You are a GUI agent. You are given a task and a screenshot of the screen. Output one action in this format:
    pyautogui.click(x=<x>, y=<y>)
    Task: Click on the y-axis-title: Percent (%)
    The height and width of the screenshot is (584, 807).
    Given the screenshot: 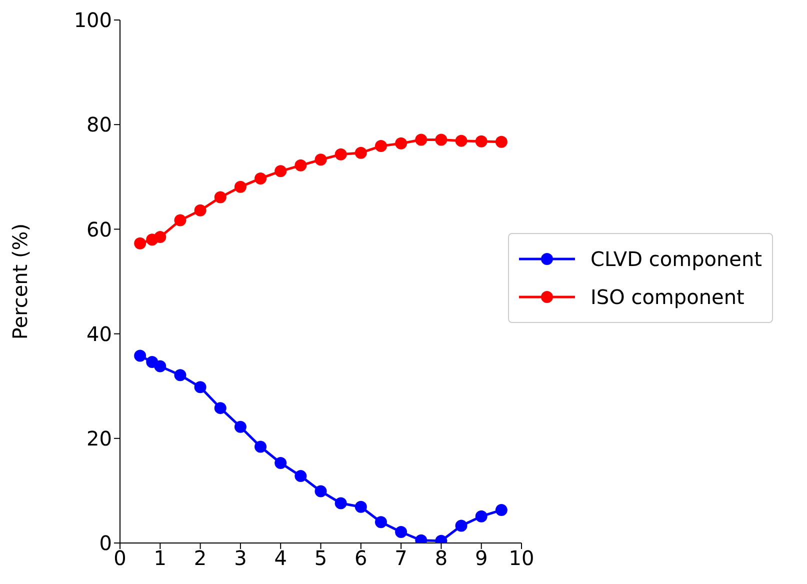 What is the action you would take?
    pyautogui.click(x=20, y=281)
    